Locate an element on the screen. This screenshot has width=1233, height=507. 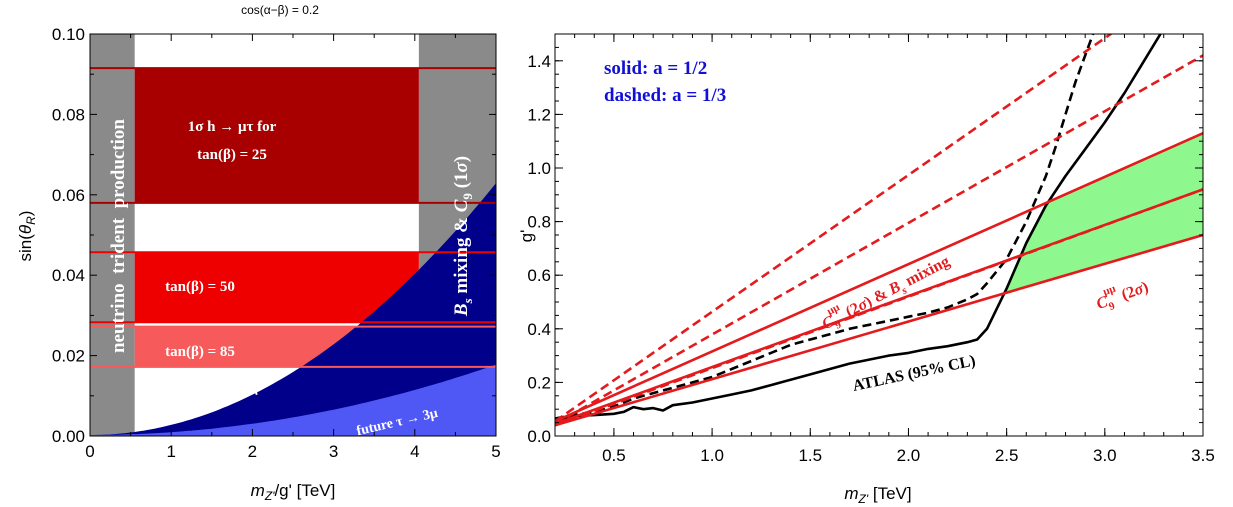
right-x-tick-label: 1.5 is located at coordinates (810, 455).